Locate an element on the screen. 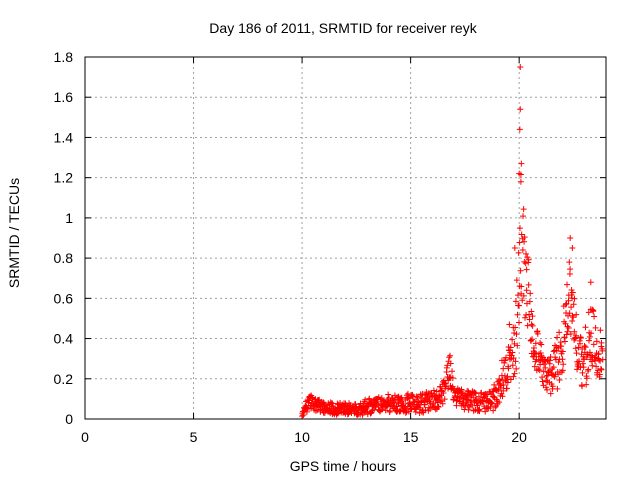 The width and height of the screenshot is (640, 480). y-tick-label: 0.8 is located at coordinates (64, 258).